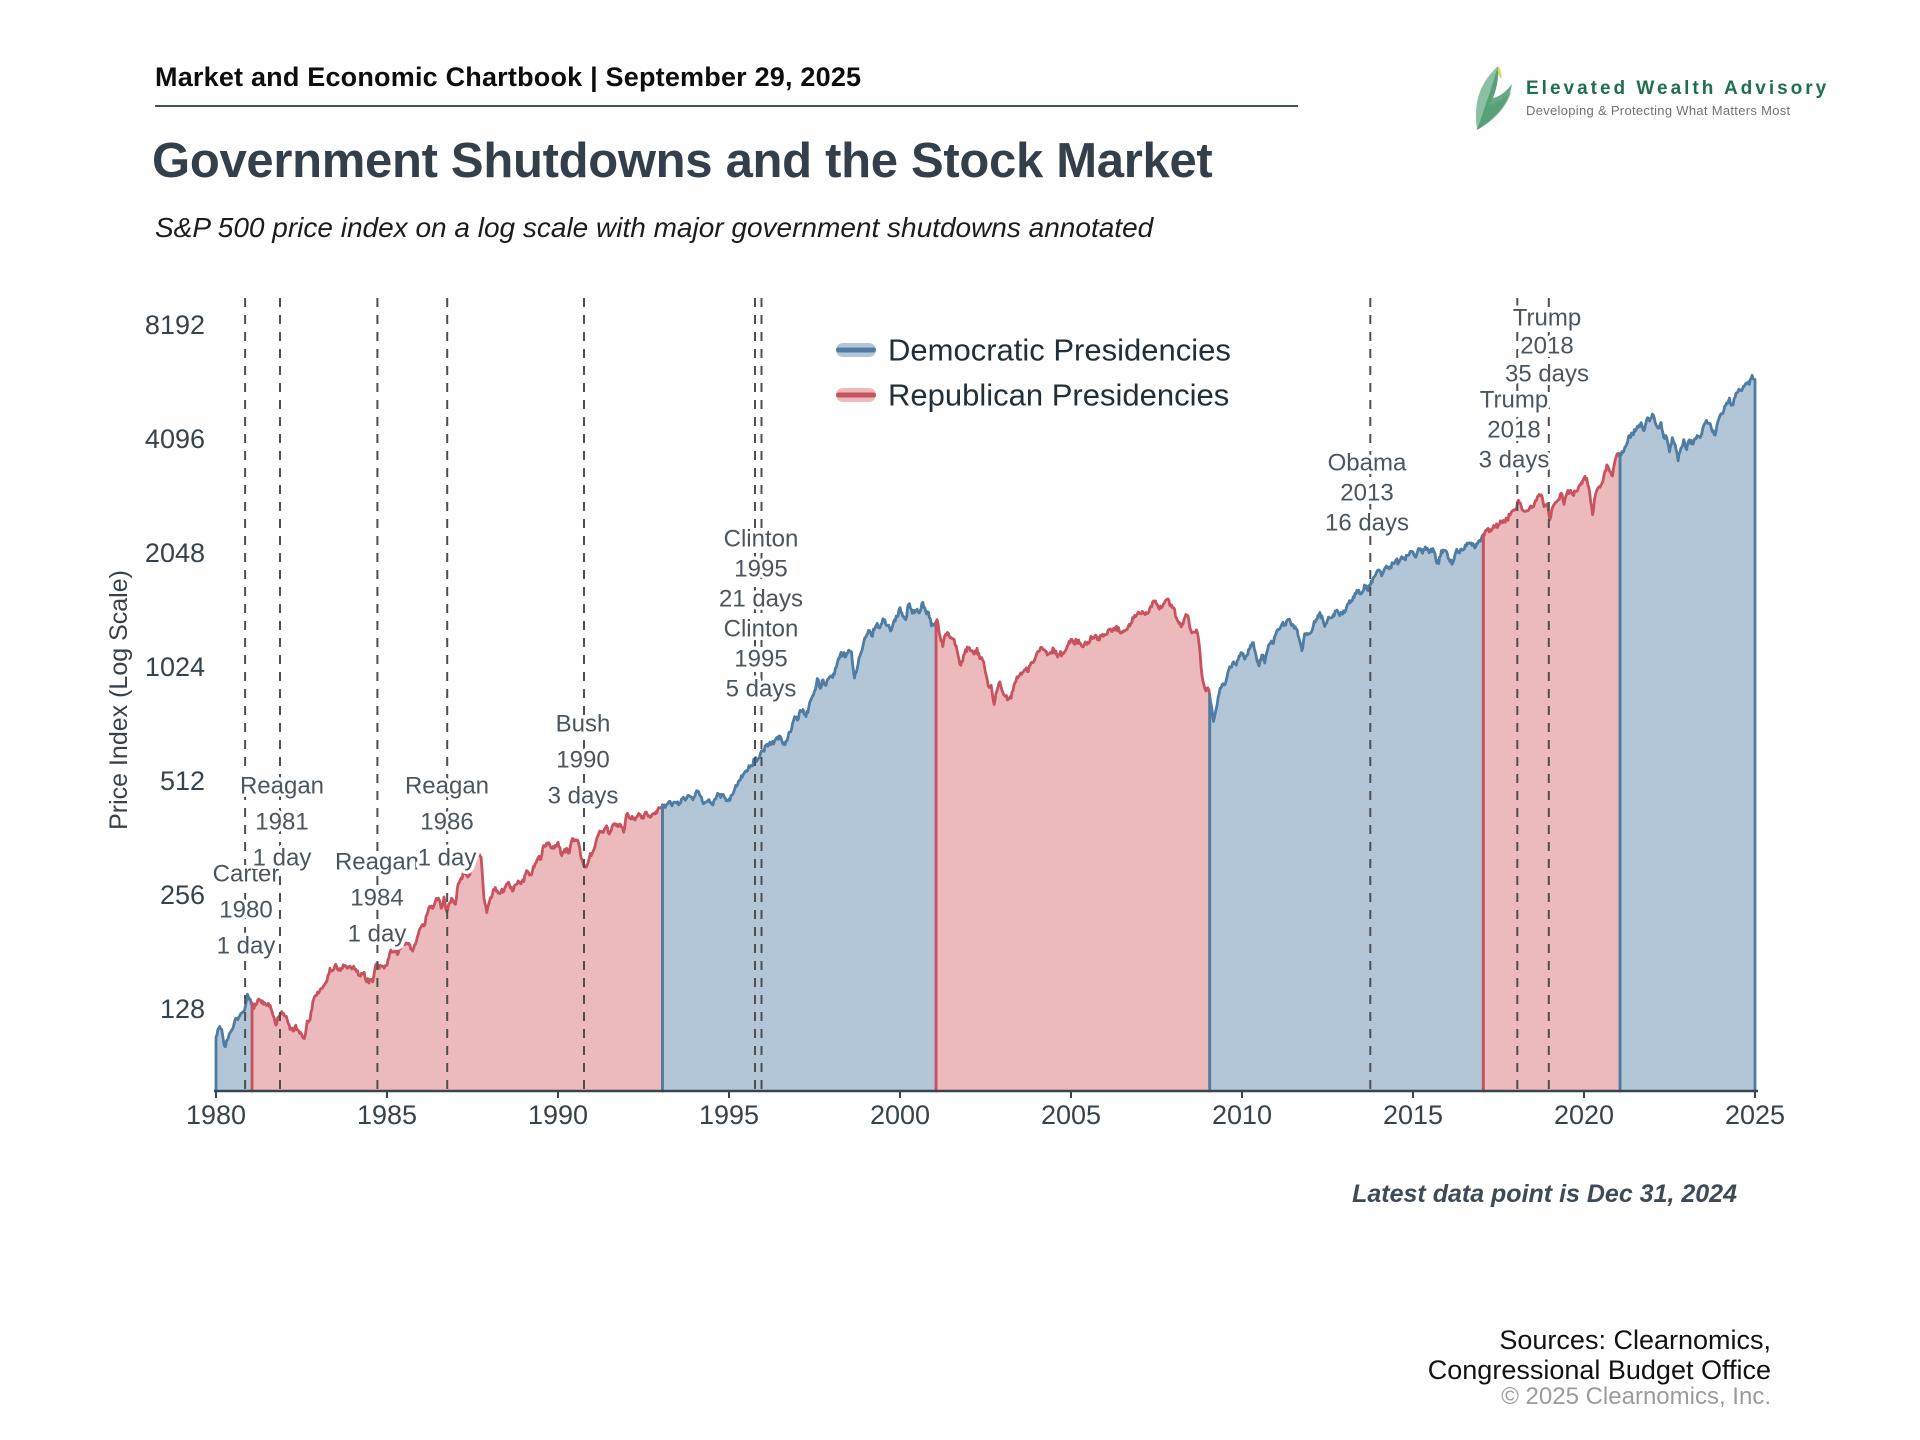 Image resolution: width=1920 pixels, height=1440 pixels. I want to click on shutdown-annotation-line: 1980, so click(245, 910).